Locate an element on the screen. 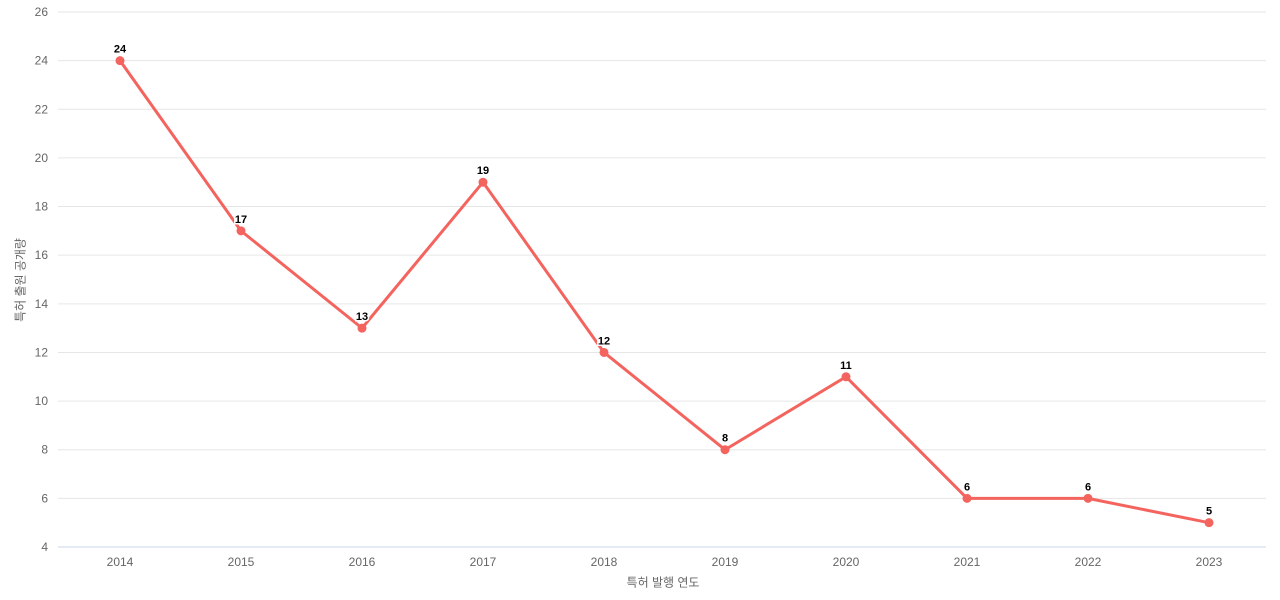 This screenshot has width=1280, height=600. y-tick-label: 16 is located at coordinates (42, 255).